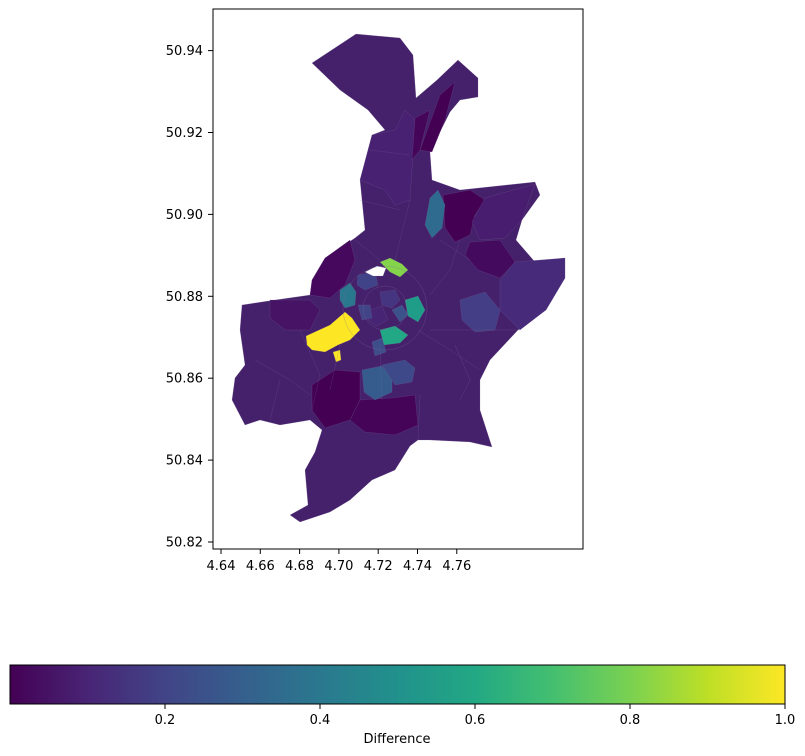 Image resolution: width=805 pixels, height=756 pixels. What do you see at coordinates (503, 212) in the screenshot?
I see `region-east-mid` at bounding box center [503, 212].